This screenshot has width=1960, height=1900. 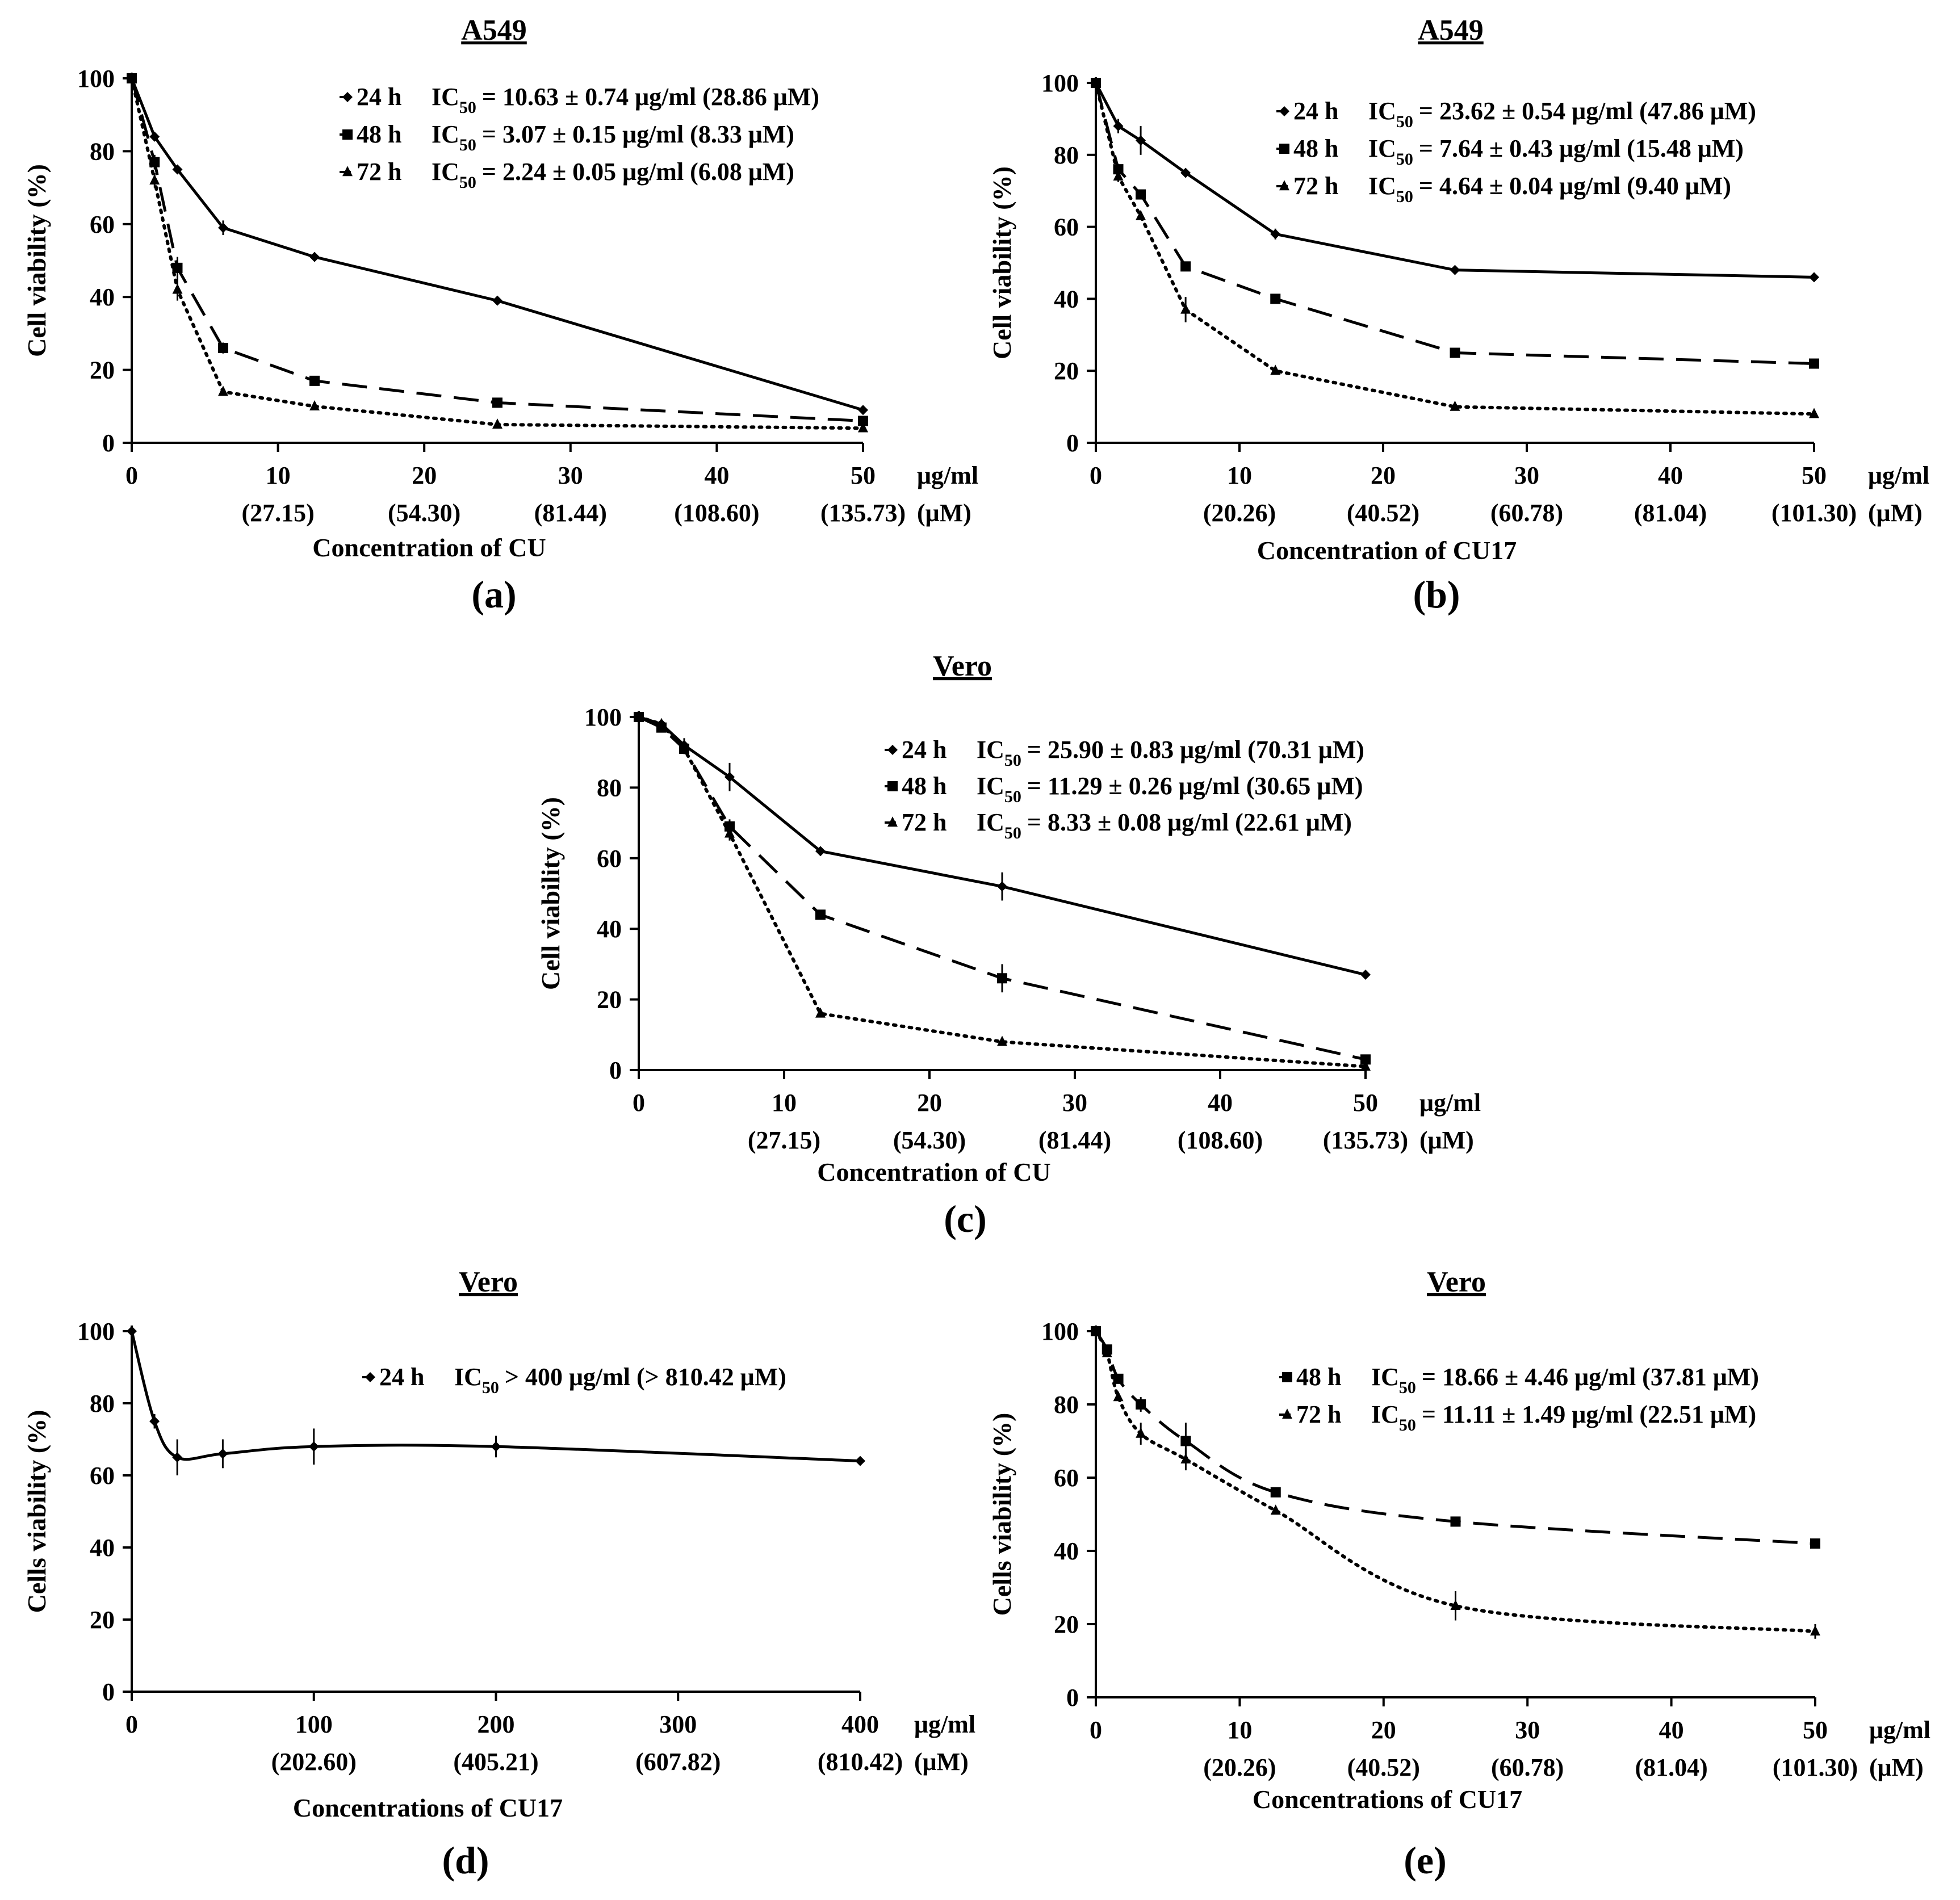 What do you see at coordinates (1239, 513) in the screenshot?
I see `x-tick-molar-label: (20.26)` at bounding box center [1239, 513].